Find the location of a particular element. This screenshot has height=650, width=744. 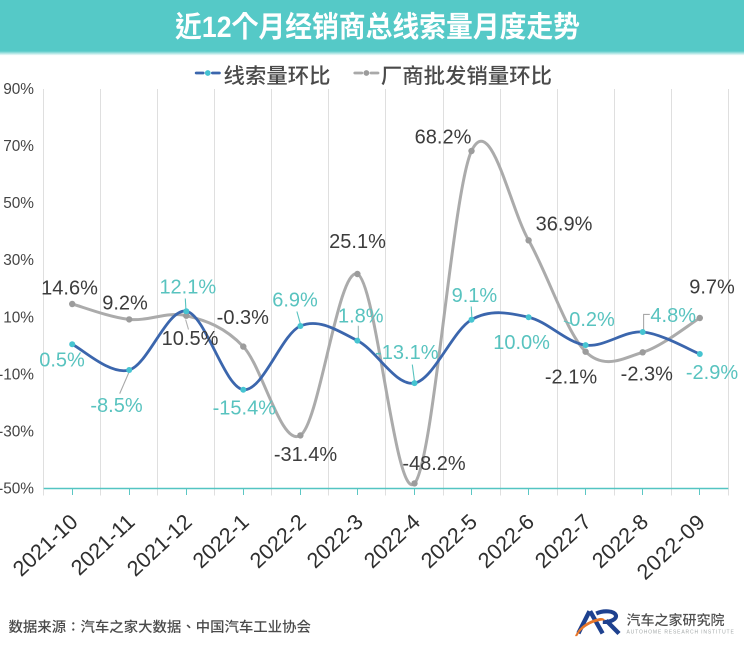

svg-text: 2021-10 is located at coordinates (45, 545).